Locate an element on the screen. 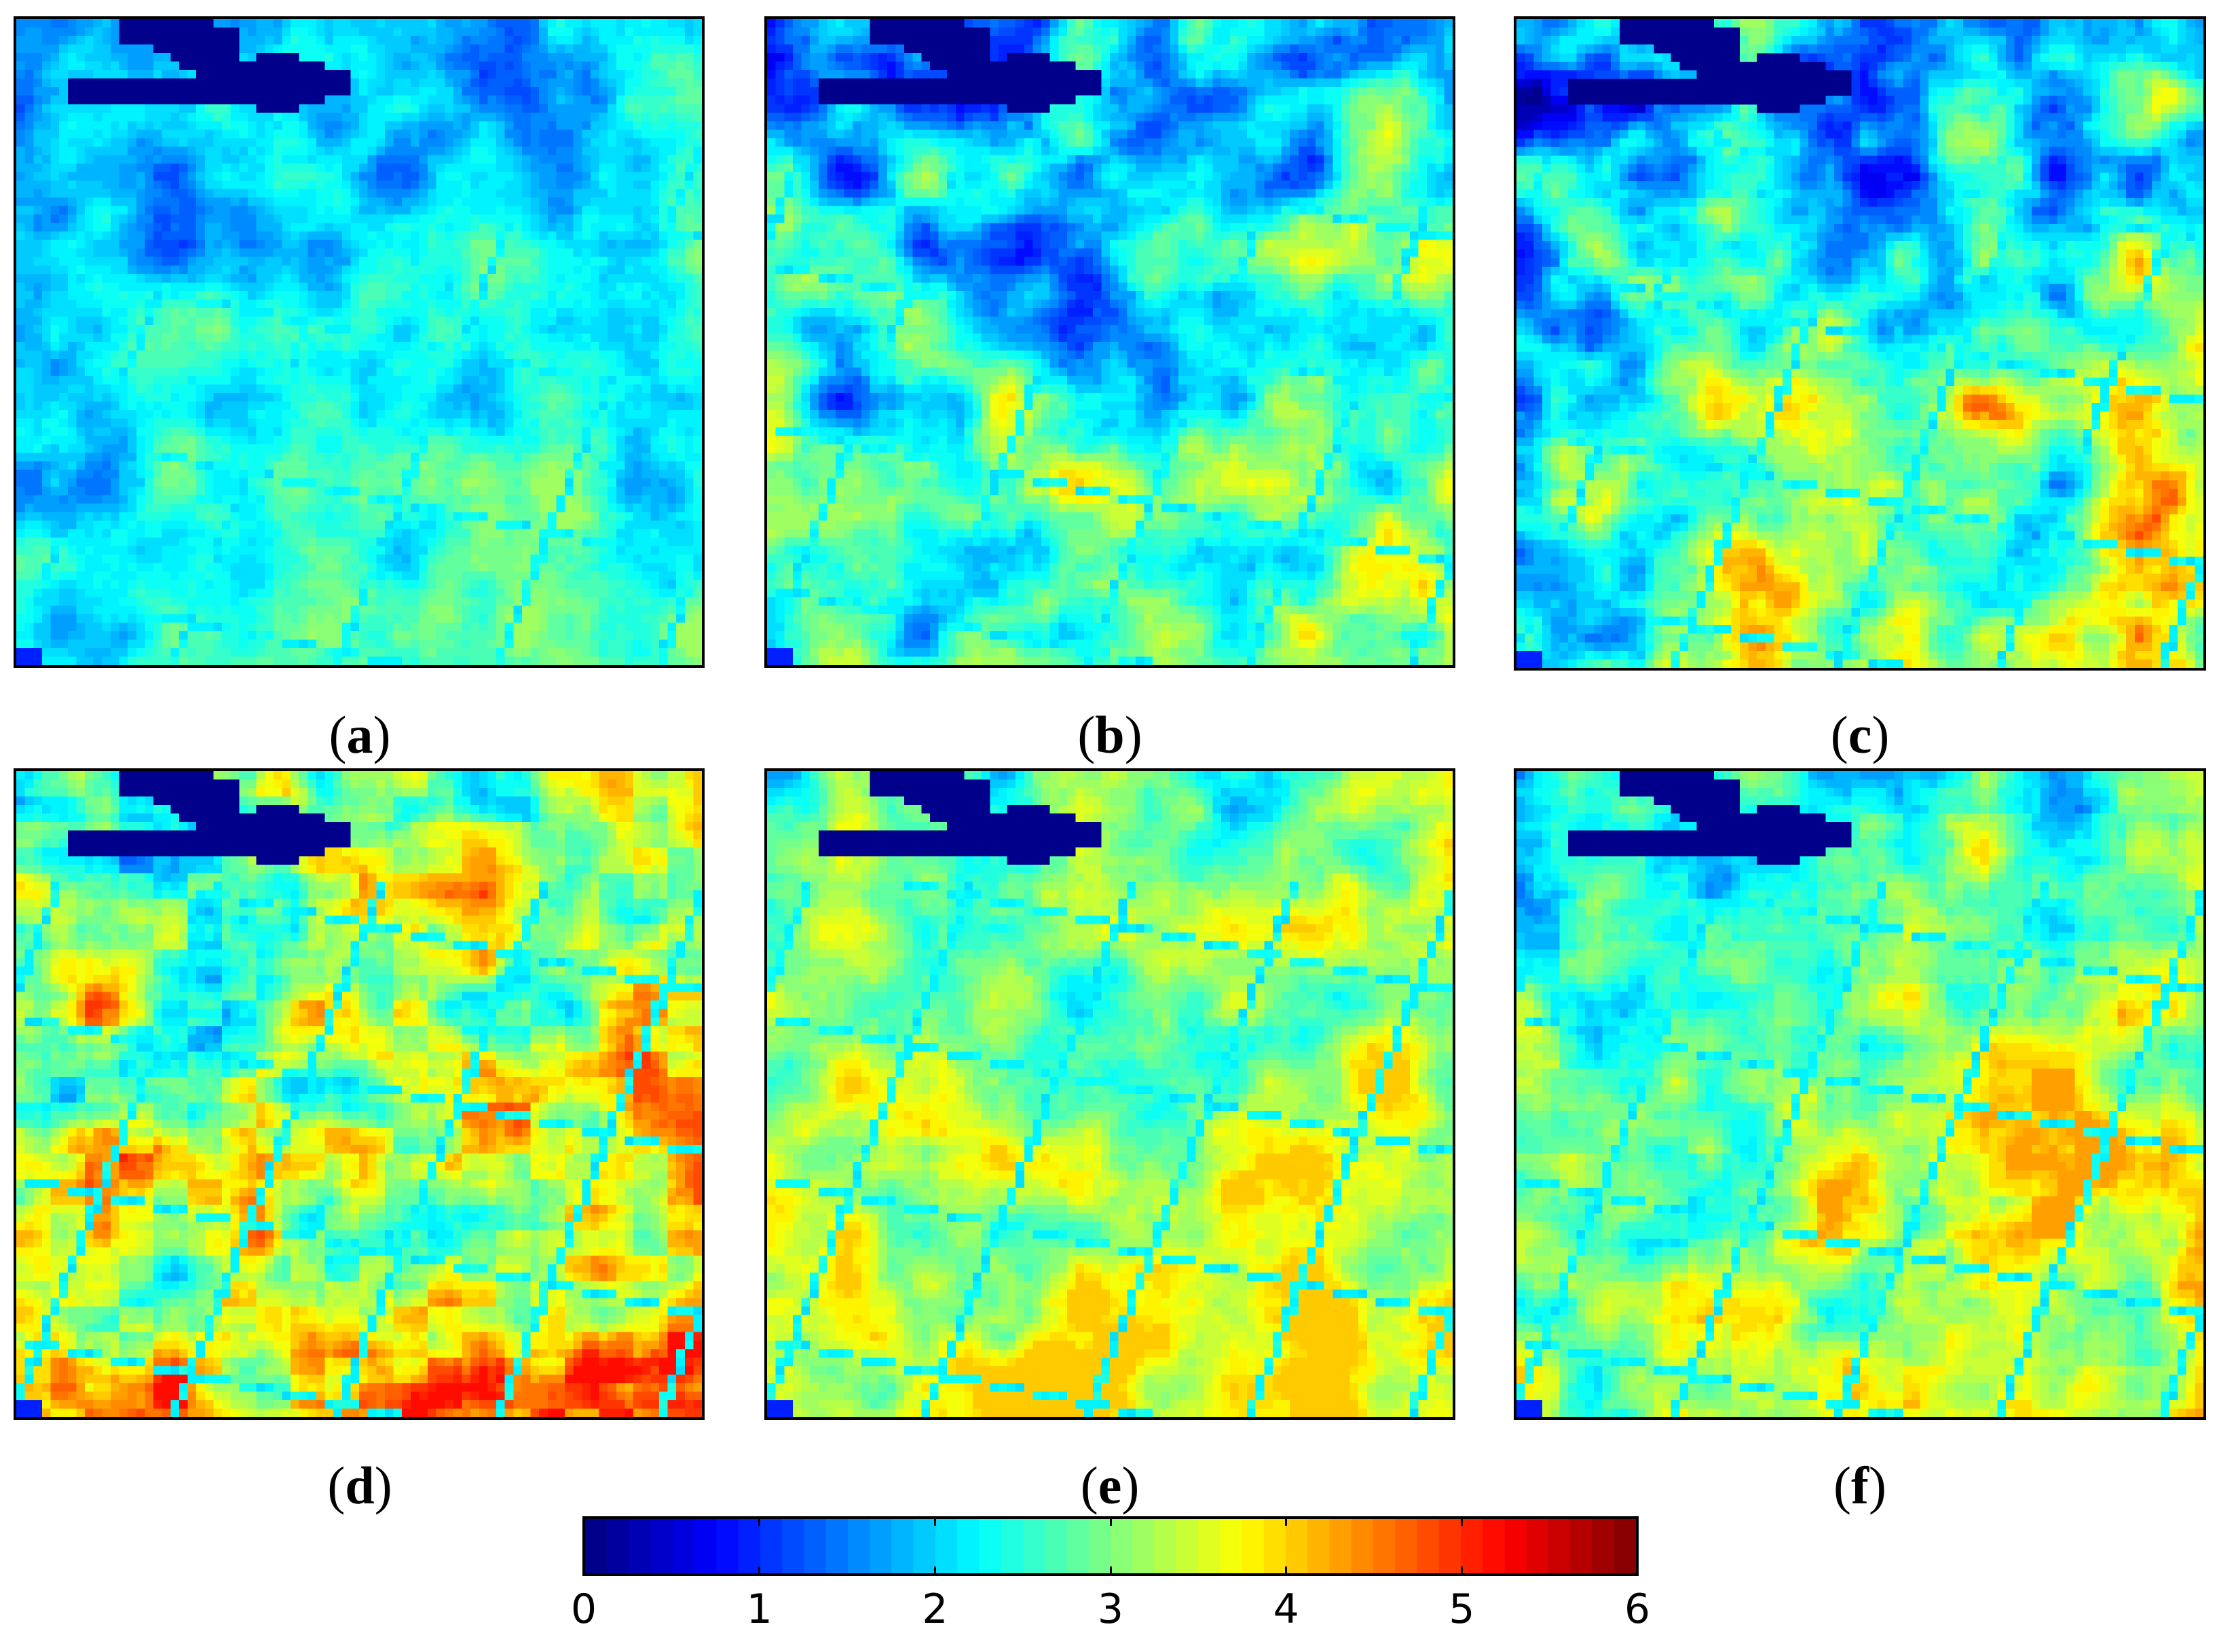 The height and width of the screenshot is (1652, 2217). heatmap-panel-a is located at coordinates (359, 342).